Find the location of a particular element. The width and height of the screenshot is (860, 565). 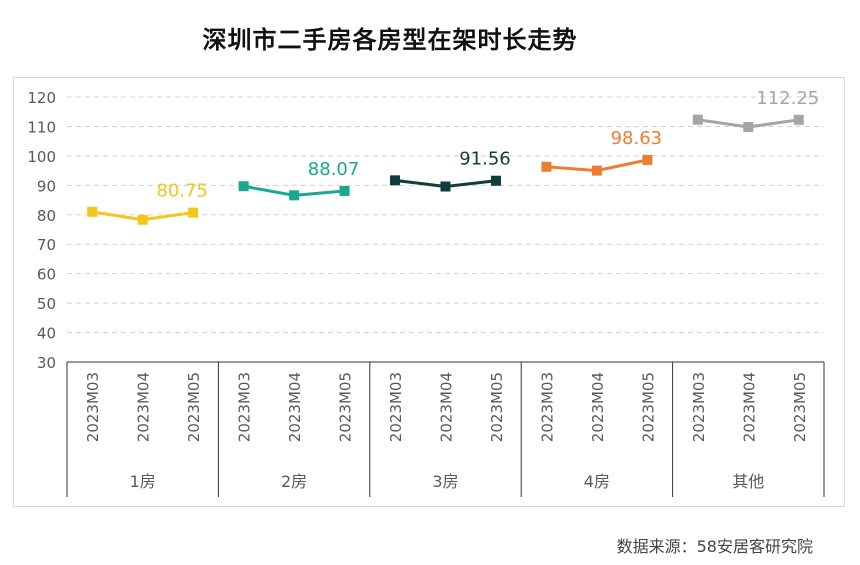

data-label: 112.25 is located at coordinates (787, 98).